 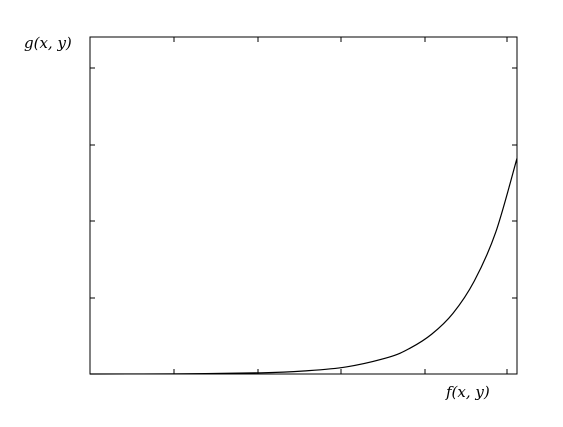 What do you see at coordinates (48, 43) in the screenshot?
I see `y-axis-label: g(x, y)` at bounding box center [48, 43].